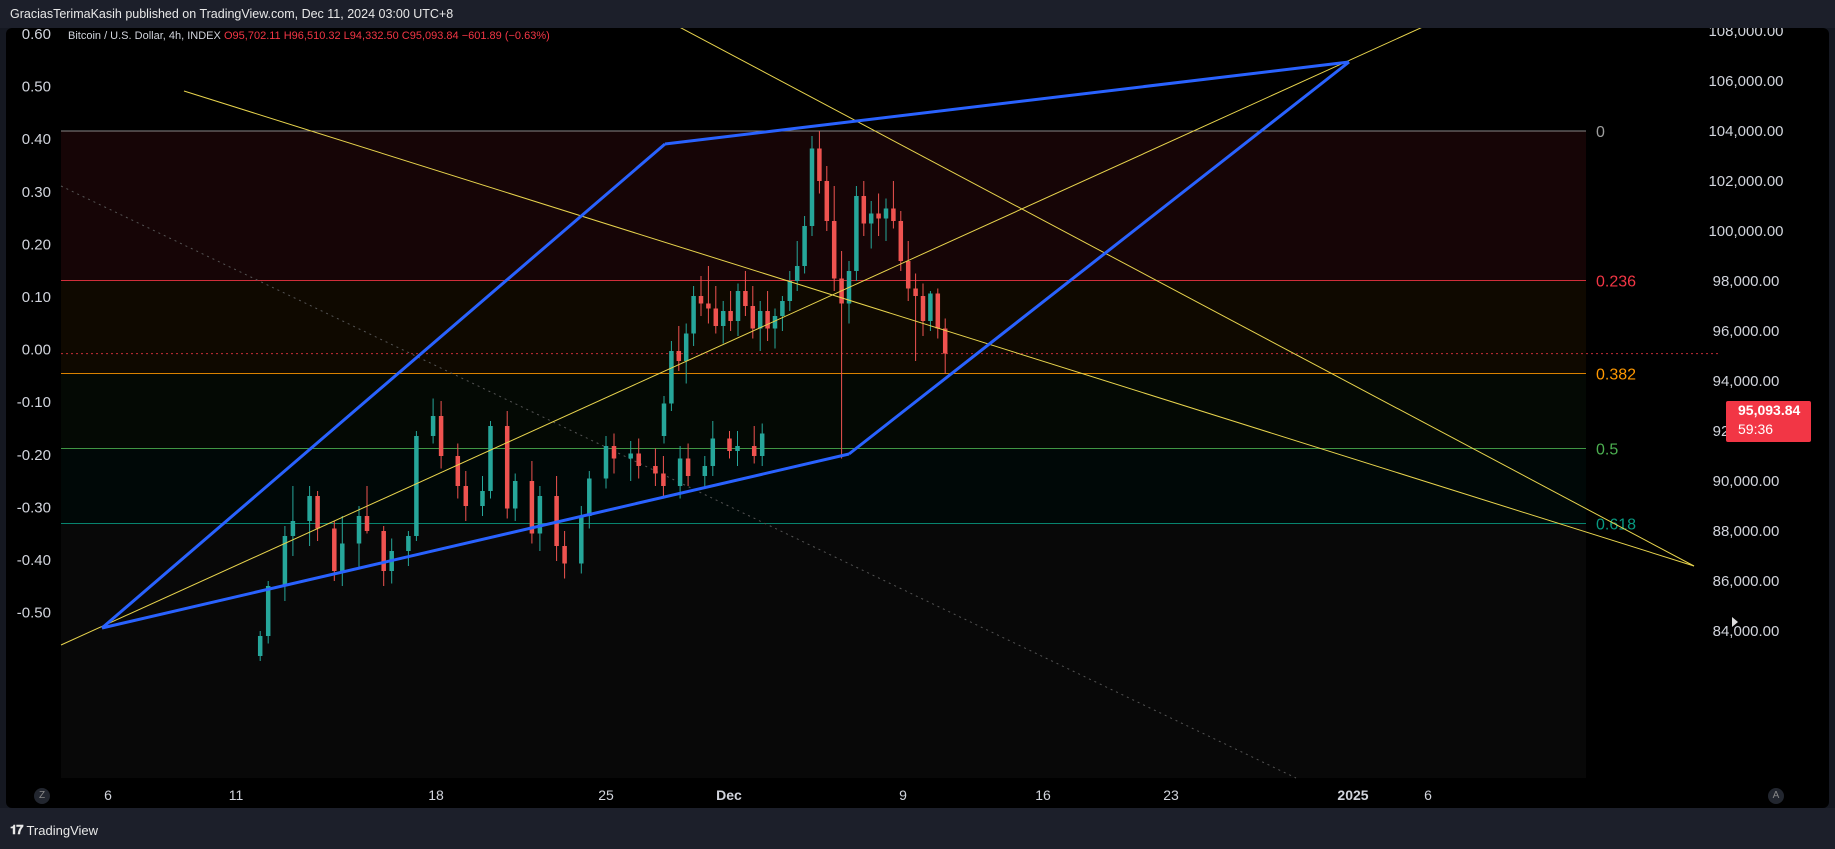 This screenshot has width=1835, height=849. What do you see at coordinates (1607, 450) in the screenshot?
I see `fib-label-0.5: 0.5` at bounding box center [1607, 450].